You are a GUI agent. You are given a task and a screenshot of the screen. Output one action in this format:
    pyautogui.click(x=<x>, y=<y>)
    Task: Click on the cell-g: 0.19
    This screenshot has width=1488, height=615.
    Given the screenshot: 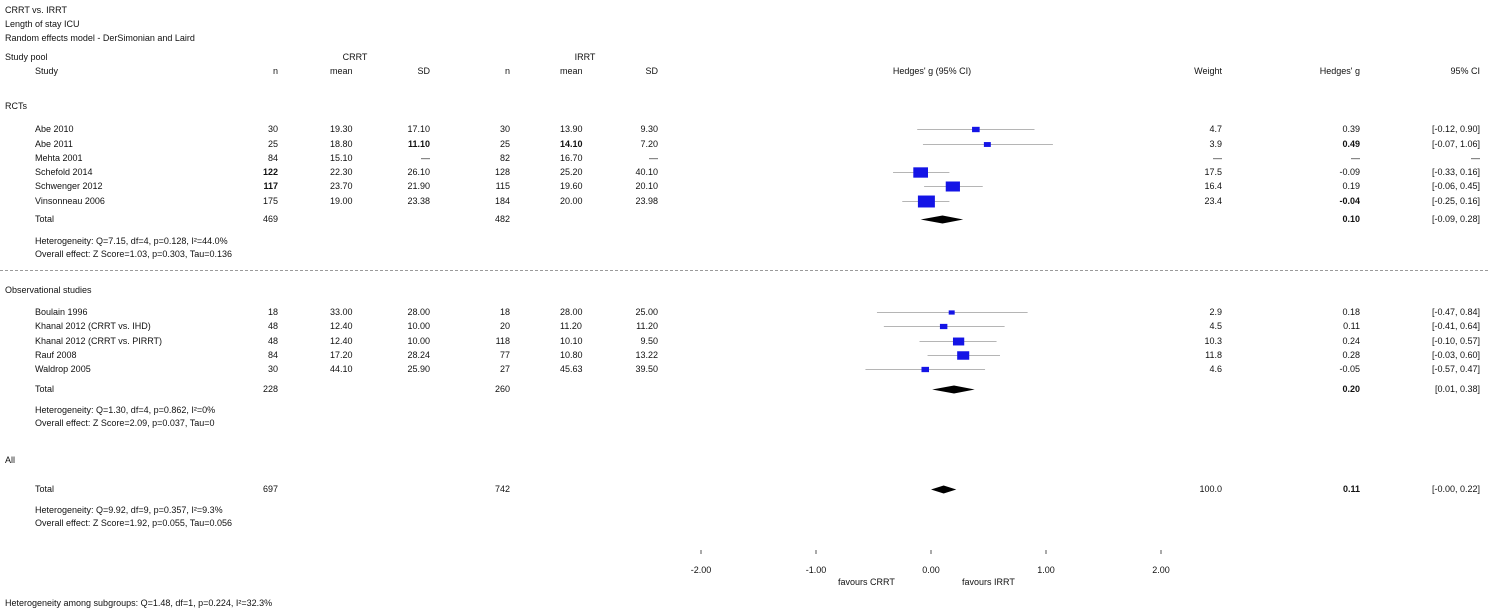 What is the action you would take?
    pyautogui.click(x=1351, y=186)
    